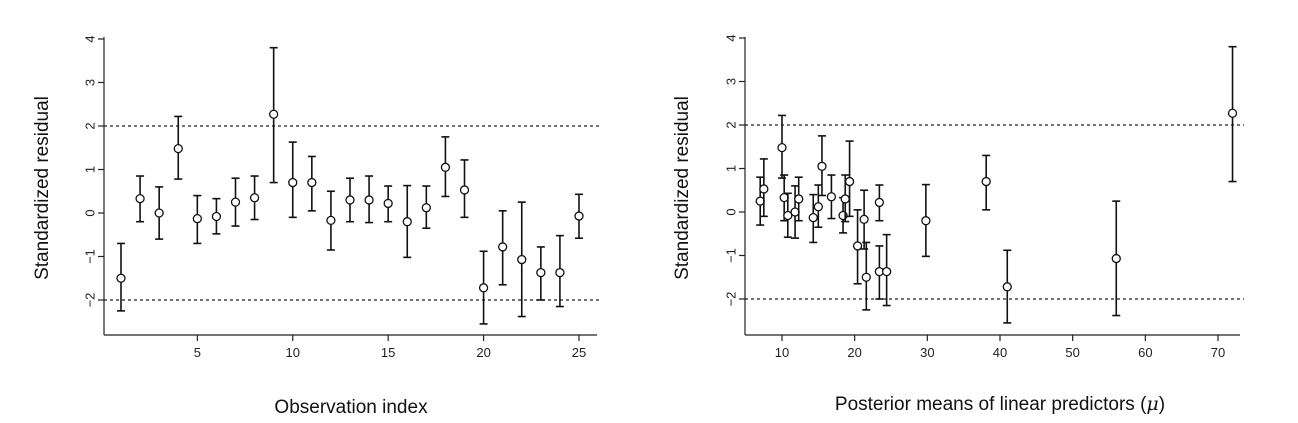 Image resolution: width=1298 pixels, height=423 pixels. Describe the element at coordinates (579, 352) in the screenshot. I see `x-tick-label: 25` at that location.